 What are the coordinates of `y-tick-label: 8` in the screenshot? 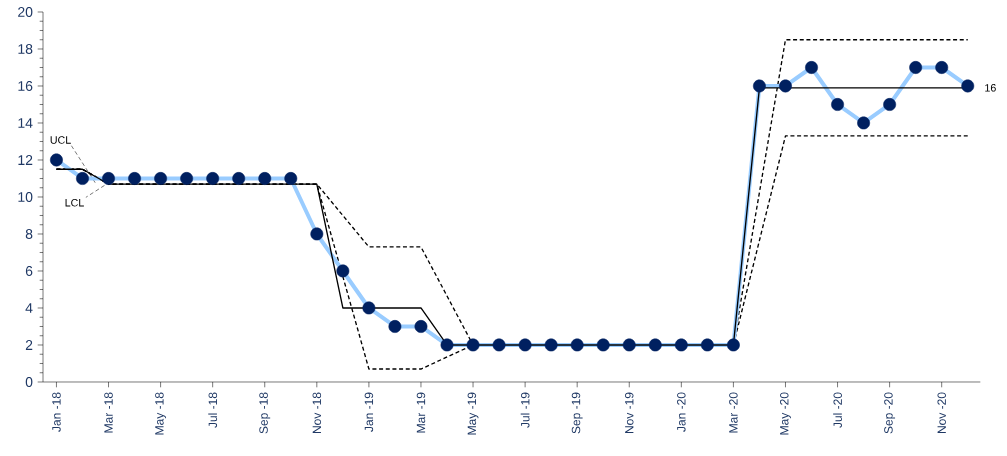 It's located at (29, 234).